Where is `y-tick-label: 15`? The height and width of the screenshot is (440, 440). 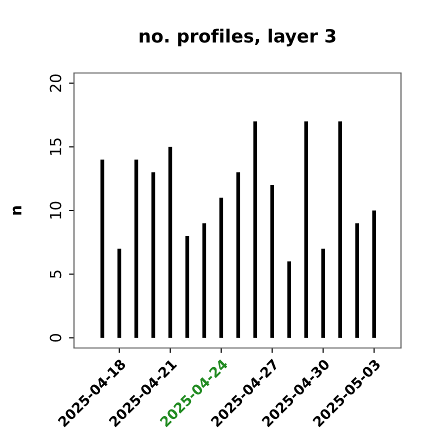
y-tick-label: 15 is located at coordinates (56, 146).